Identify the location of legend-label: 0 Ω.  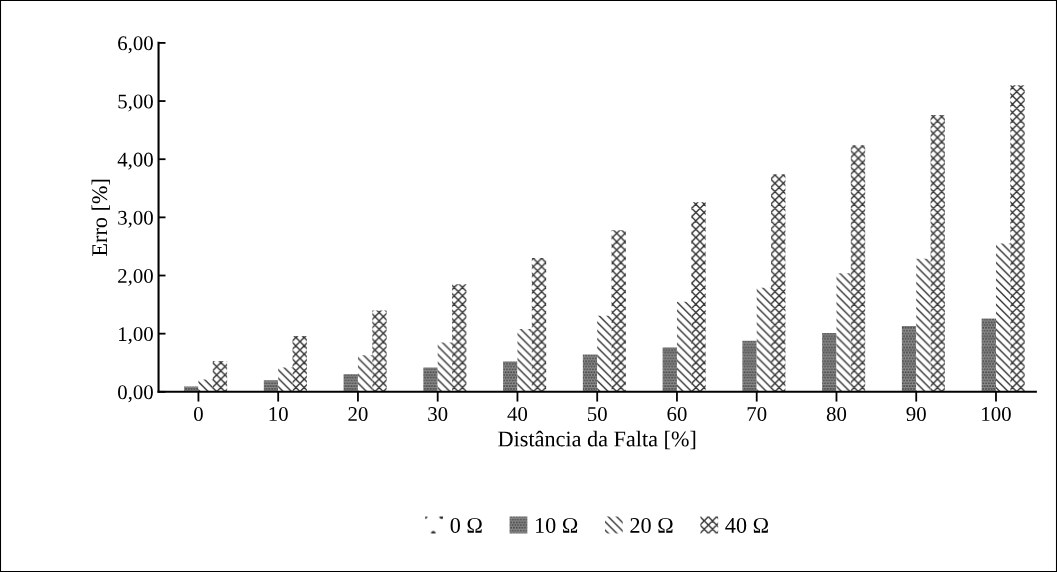
(466, 525).